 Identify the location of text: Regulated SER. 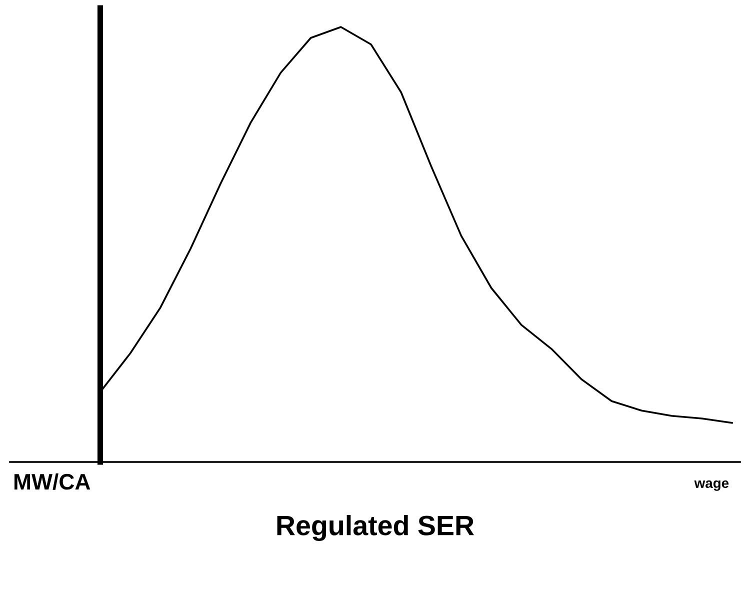
(375, 528).